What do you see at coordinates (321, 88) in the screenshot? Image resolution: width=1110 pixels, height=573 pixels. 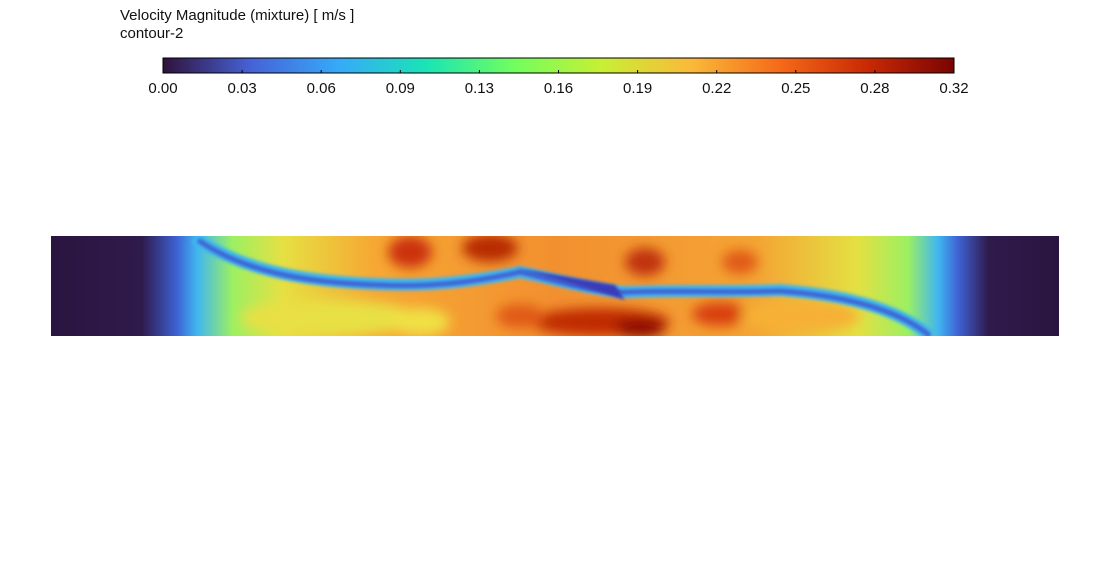 I see `tick-label: 0.06` at bounding box center [321, 88].